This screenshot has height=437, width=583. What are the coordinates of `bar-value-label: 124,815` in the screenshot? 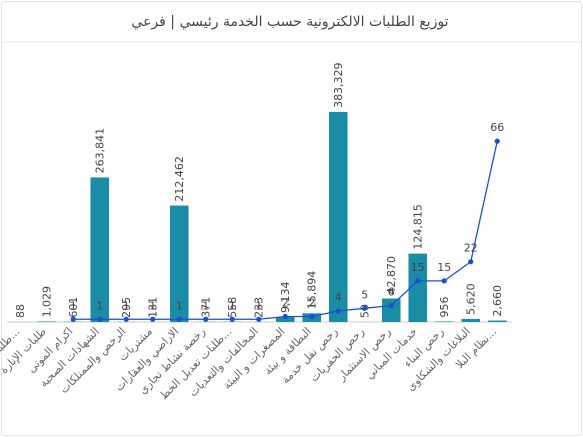 It's located at (418, 227).